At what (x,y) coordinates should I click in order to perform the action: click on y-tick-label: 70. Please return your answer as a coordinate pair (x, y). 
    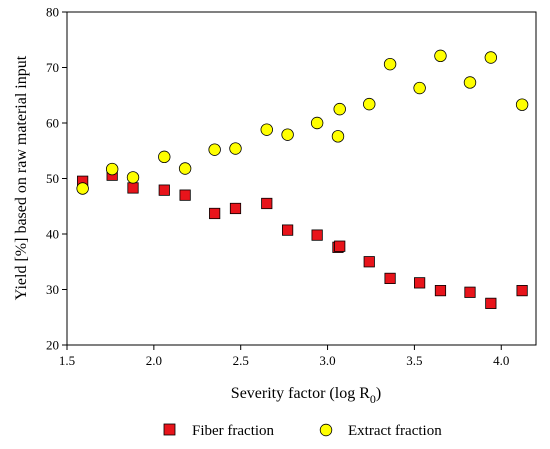
    Looking at the image, I should click on (52, 67).